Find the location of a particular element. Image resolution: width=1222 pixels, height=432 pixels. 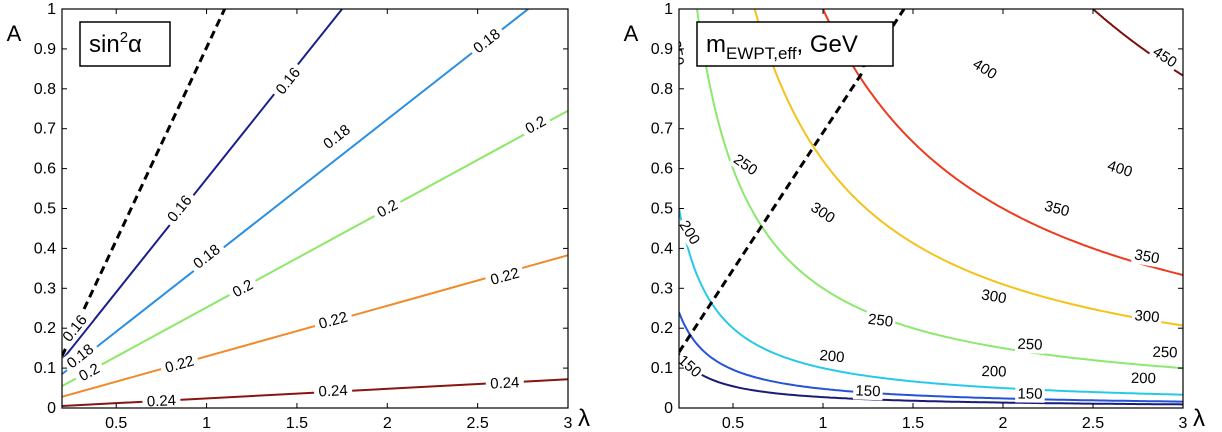

title-box is located at coordinates (795, 44).